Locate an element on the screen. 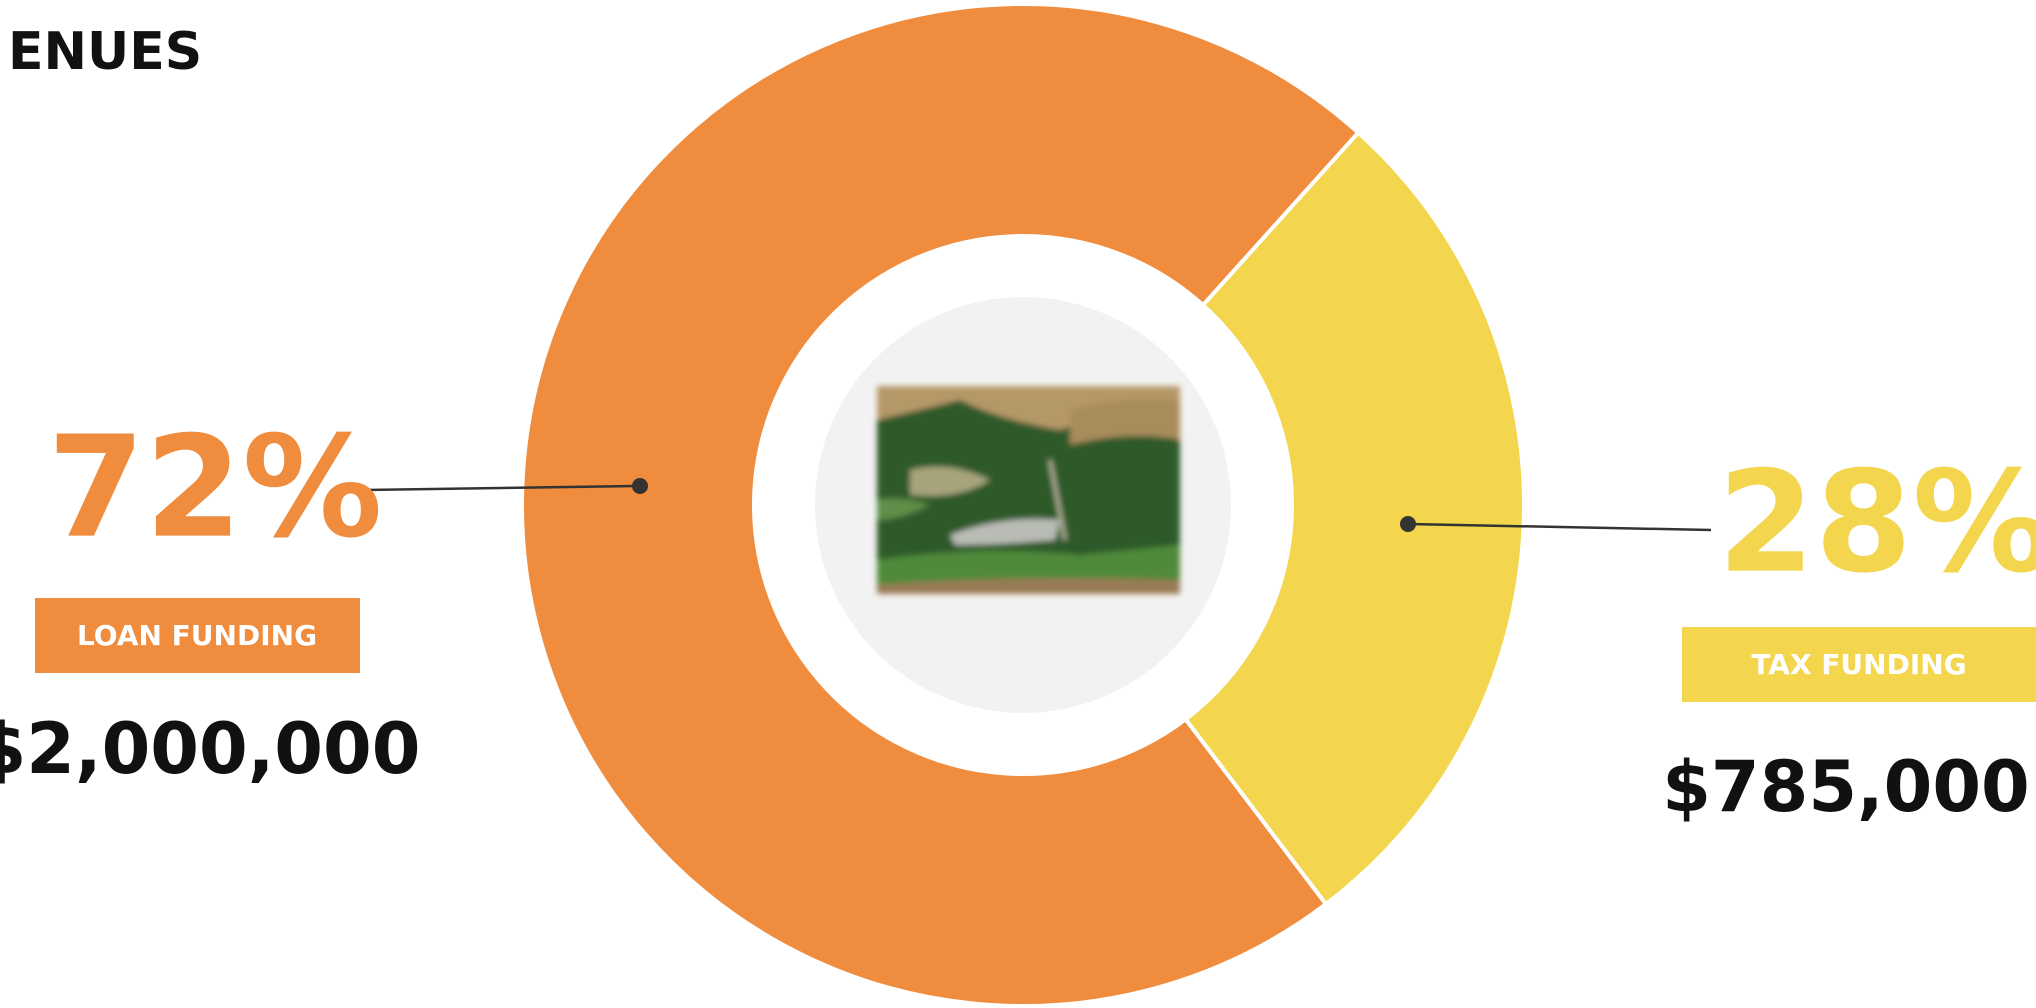 This screenshot has width=2036, height=1008. amount-label: $2,000,000 is located at coordinates (210, 749).